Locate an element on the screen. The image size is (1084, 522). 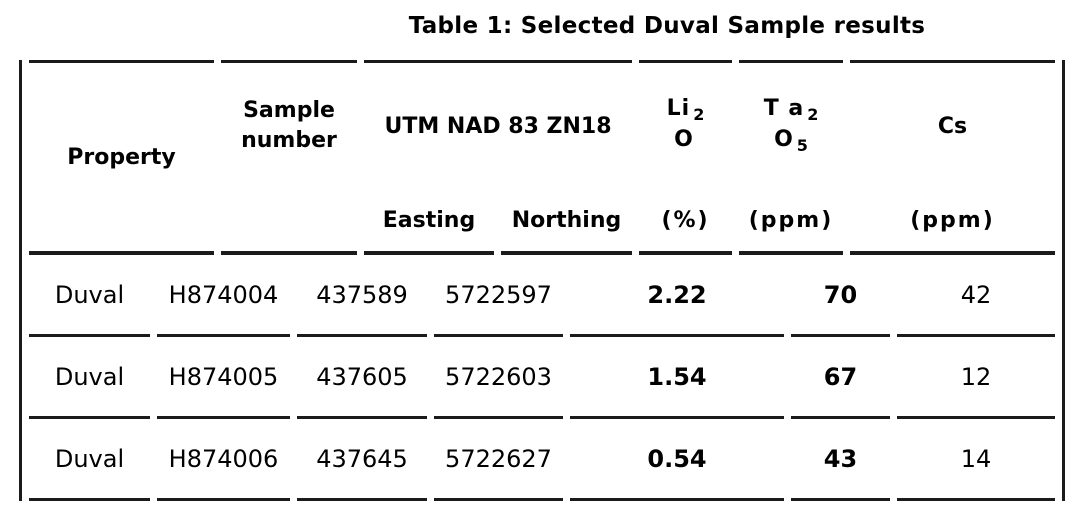
cell-li2o: 1.54 is located at coordinates (677, 378).